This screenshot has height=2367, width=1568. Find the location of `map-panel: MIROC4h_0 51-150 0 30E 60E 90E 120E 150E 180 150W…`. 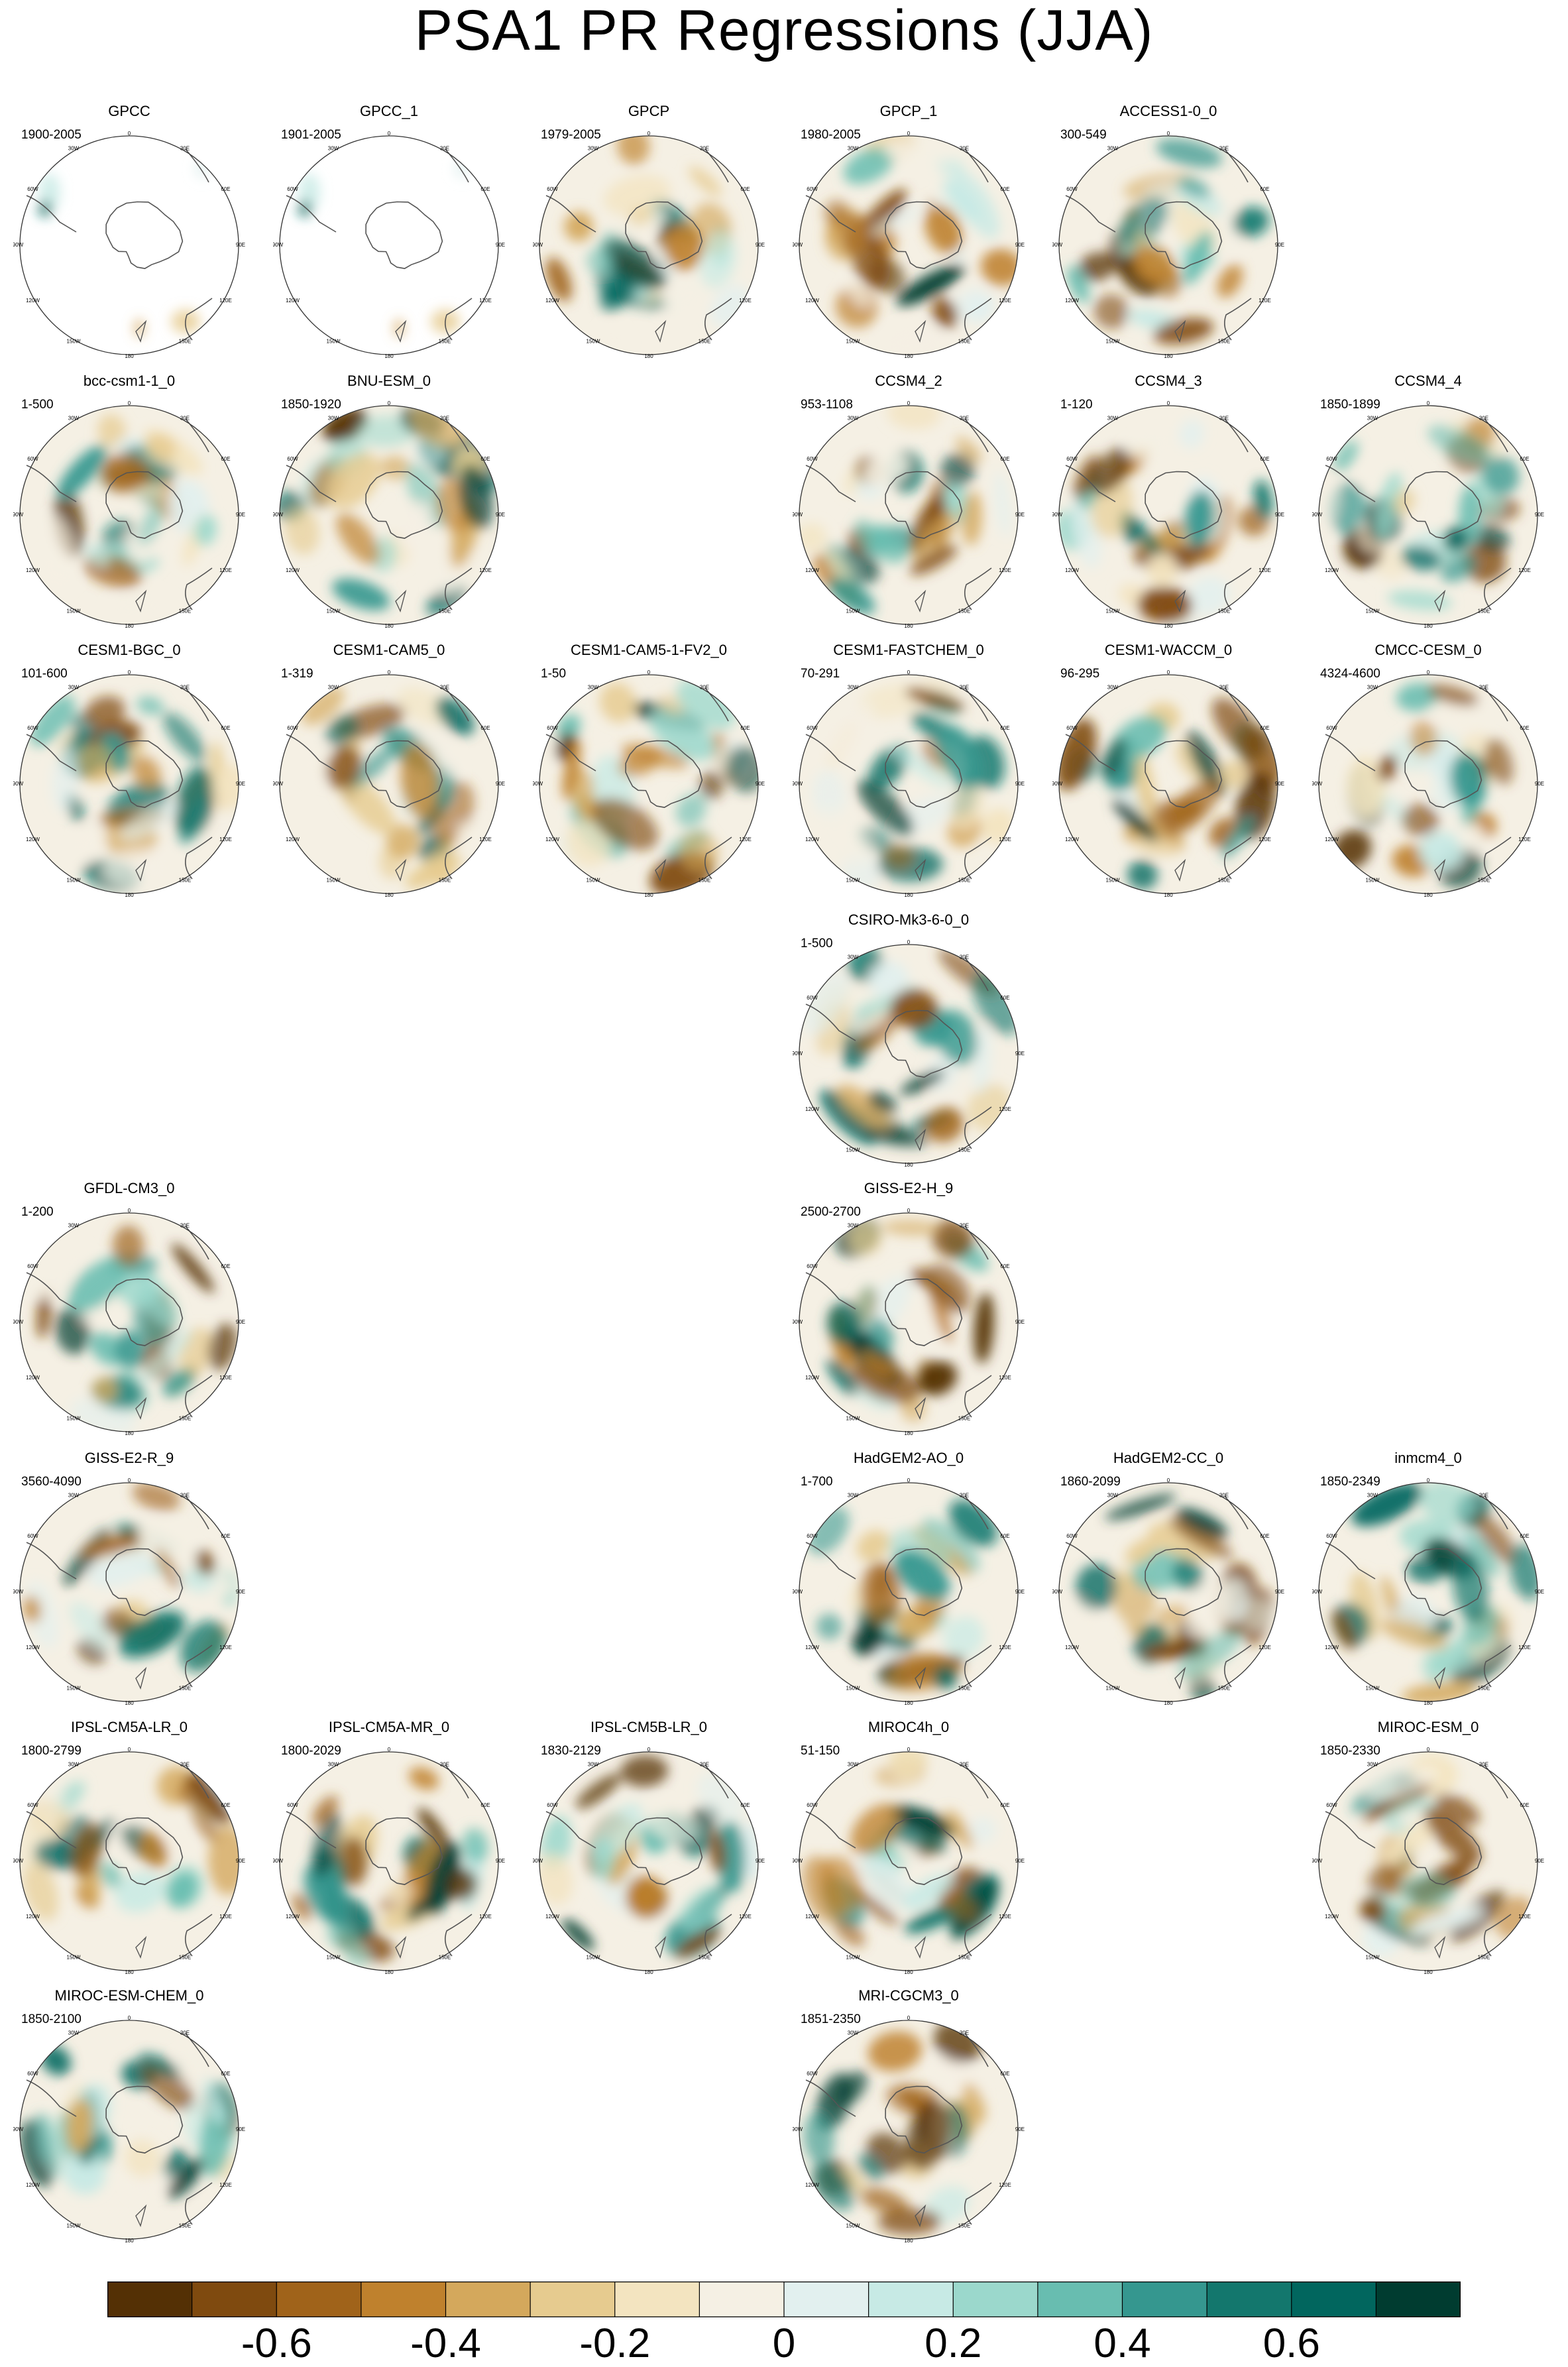

map-panel: MIROC4h_0 51-150 0 30E 60E 90E 120E 150E 180 150W… is located at coordinates (909, 1850).